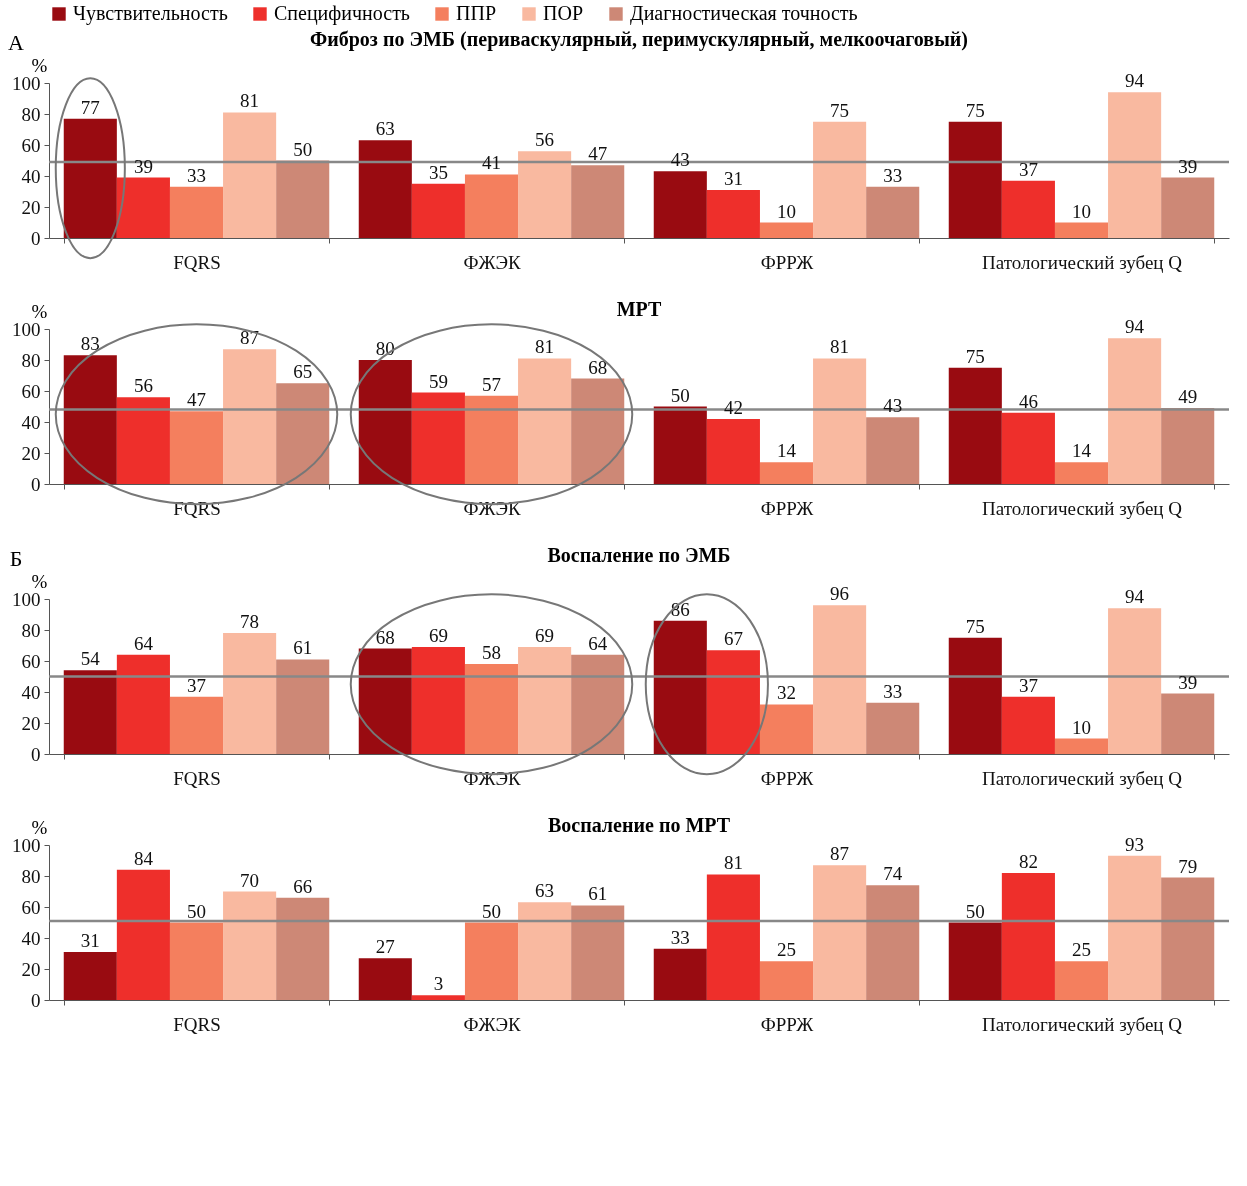 Image resolution: width=1247 pixels, height=1186 pixels. I want to click on data-label: 87, so click(840, 854).